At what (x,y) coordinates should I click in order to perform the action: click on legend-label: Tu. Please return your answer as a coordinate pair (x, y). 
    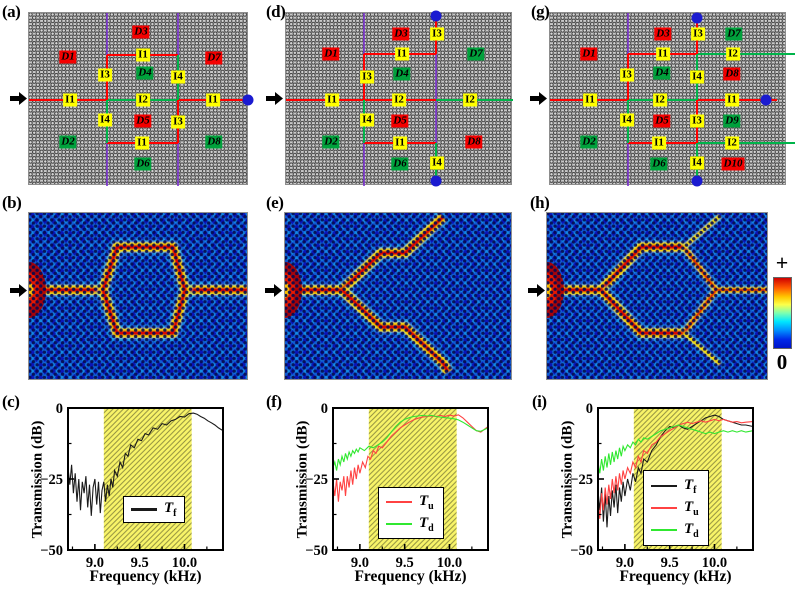
    Looking at the image, I should click on (426, 502).